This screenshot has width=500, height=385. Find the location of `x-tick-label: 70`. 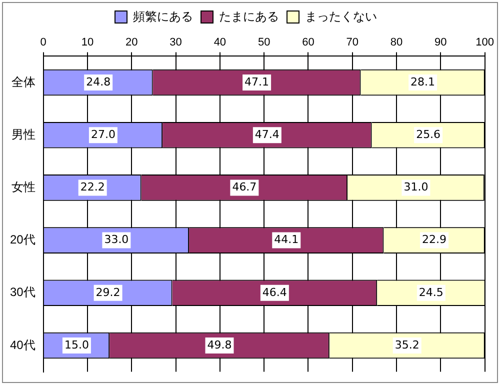

x-tick-label: 70 is located at coordinates (352, 42).